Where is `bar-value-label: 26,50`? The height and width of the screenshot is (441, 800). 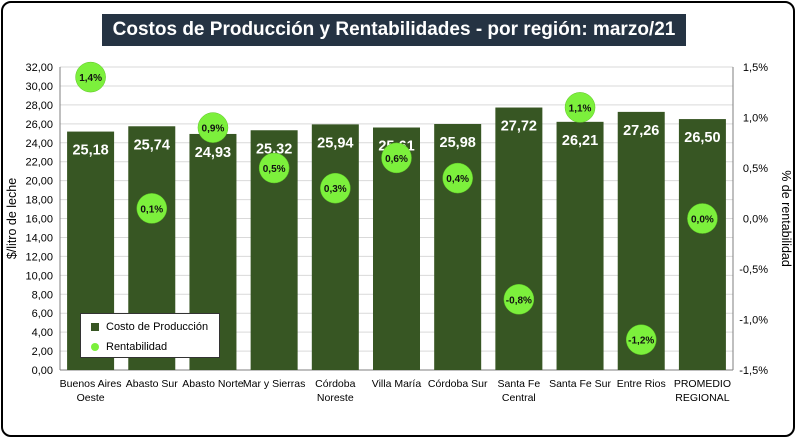 bar-value-label: 26,50 is located at coordinates (702, 138).